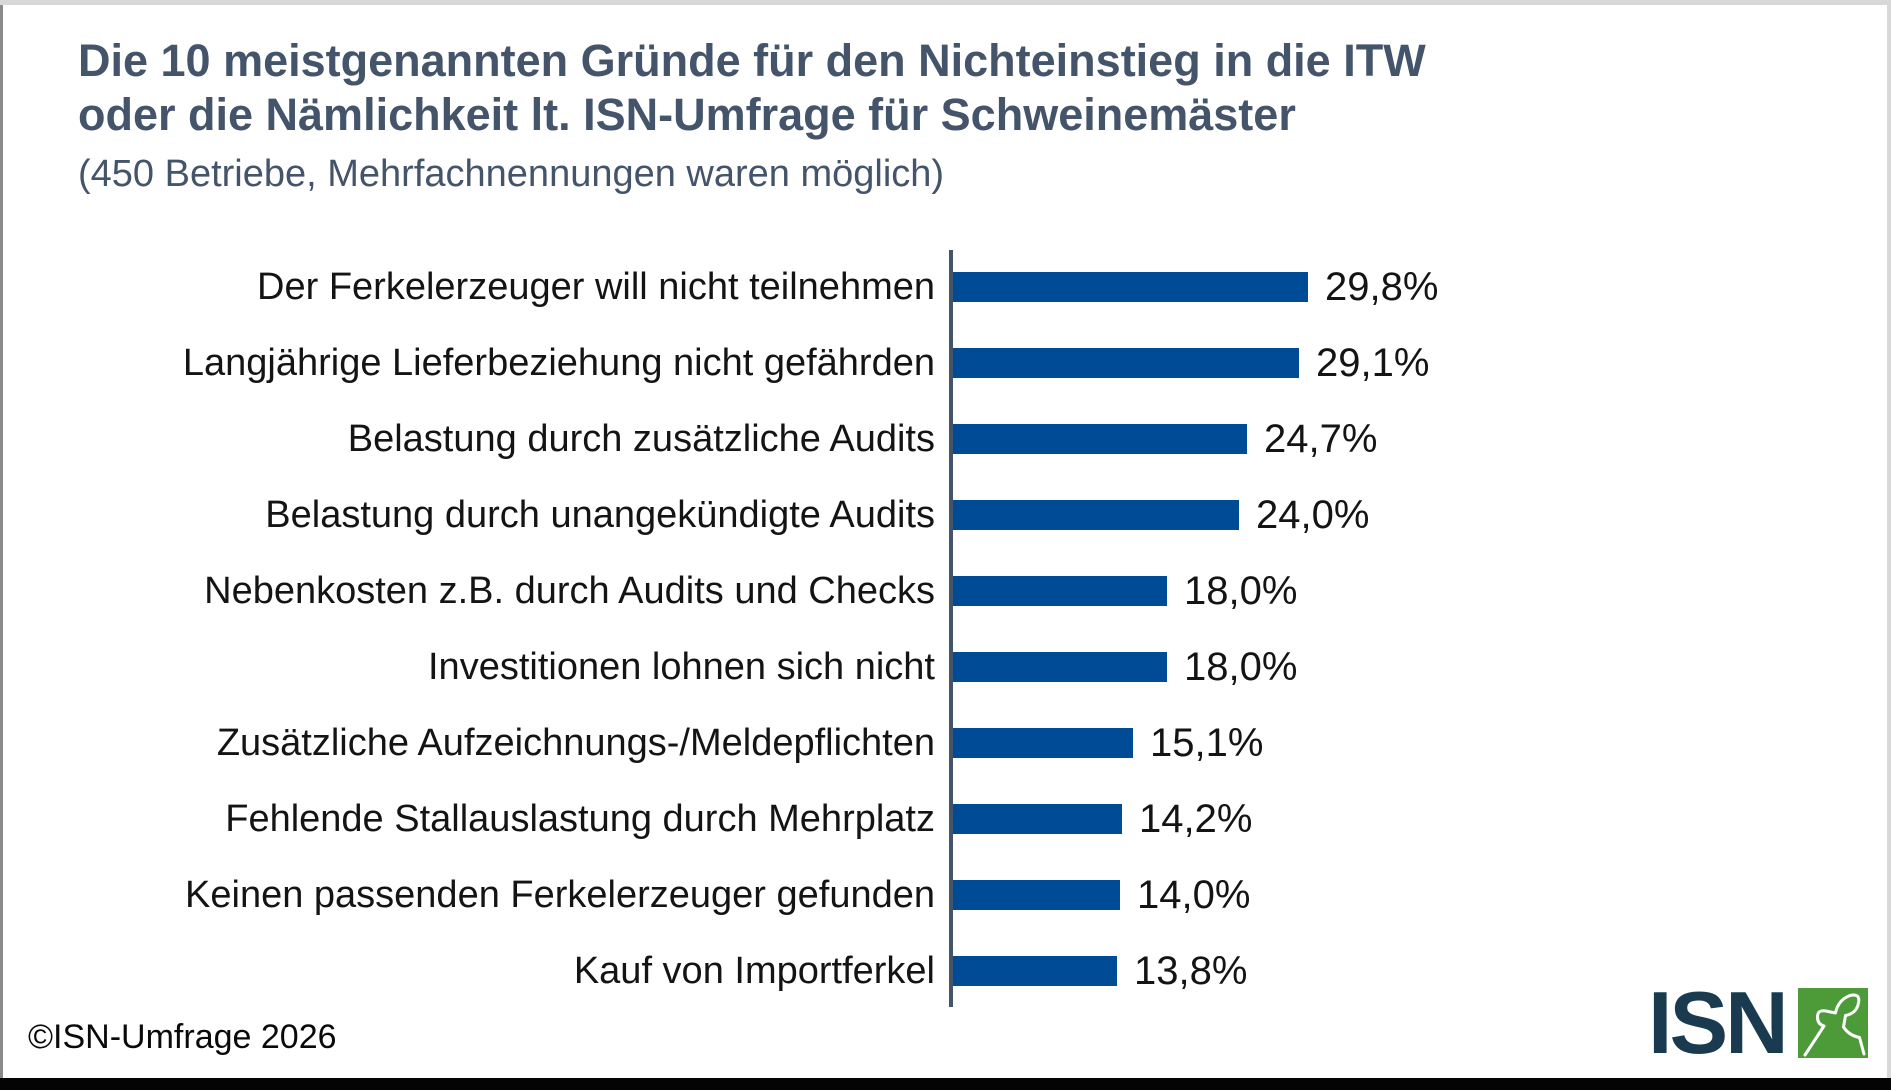 The width and height of the screenshot is (1891, 1090). Describe the element at coordinates (1, 541) in the screenshot. I see `left-edge` at that location.